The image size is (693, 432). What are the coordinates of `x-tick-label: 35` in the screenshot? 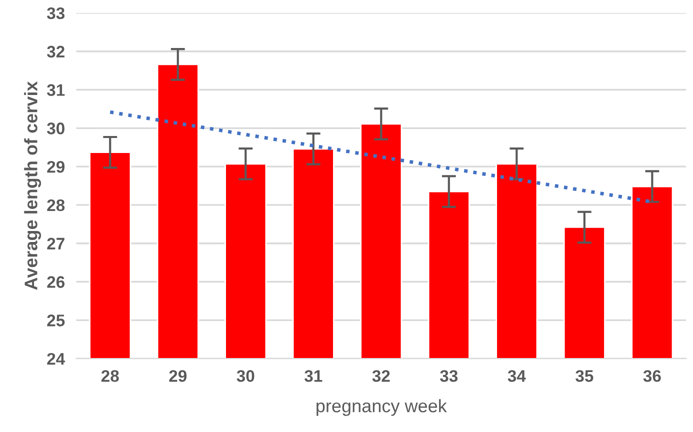 It's located at (585, 376).